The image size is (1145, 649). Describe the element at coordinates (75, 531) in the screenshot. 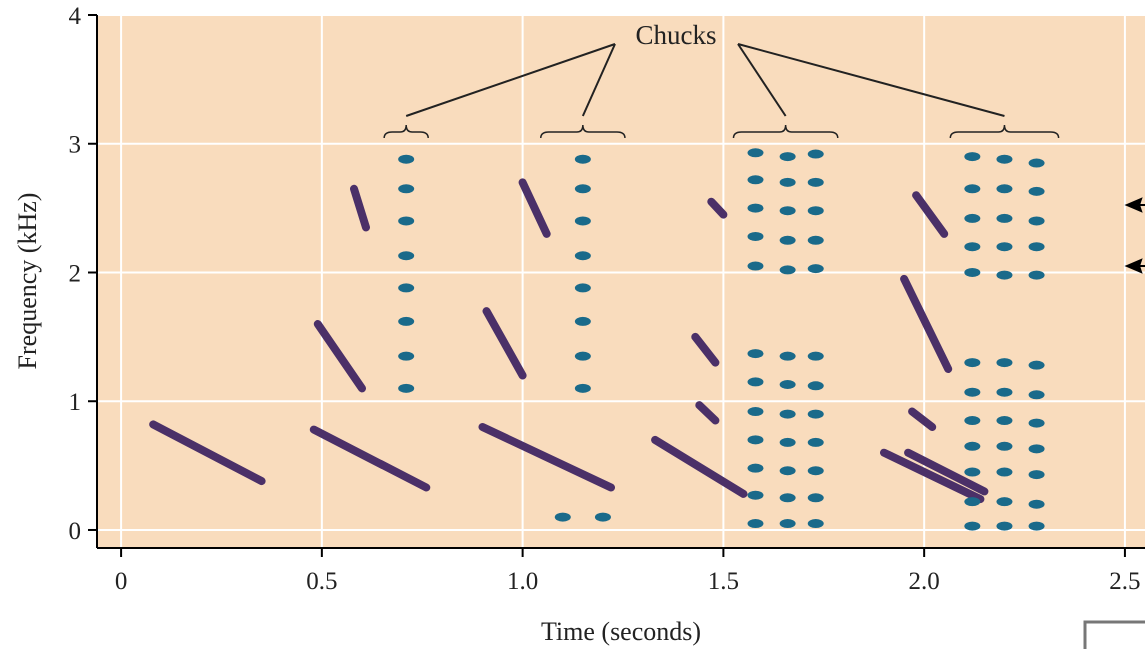

I see `y-tick-label: 0` at that location.